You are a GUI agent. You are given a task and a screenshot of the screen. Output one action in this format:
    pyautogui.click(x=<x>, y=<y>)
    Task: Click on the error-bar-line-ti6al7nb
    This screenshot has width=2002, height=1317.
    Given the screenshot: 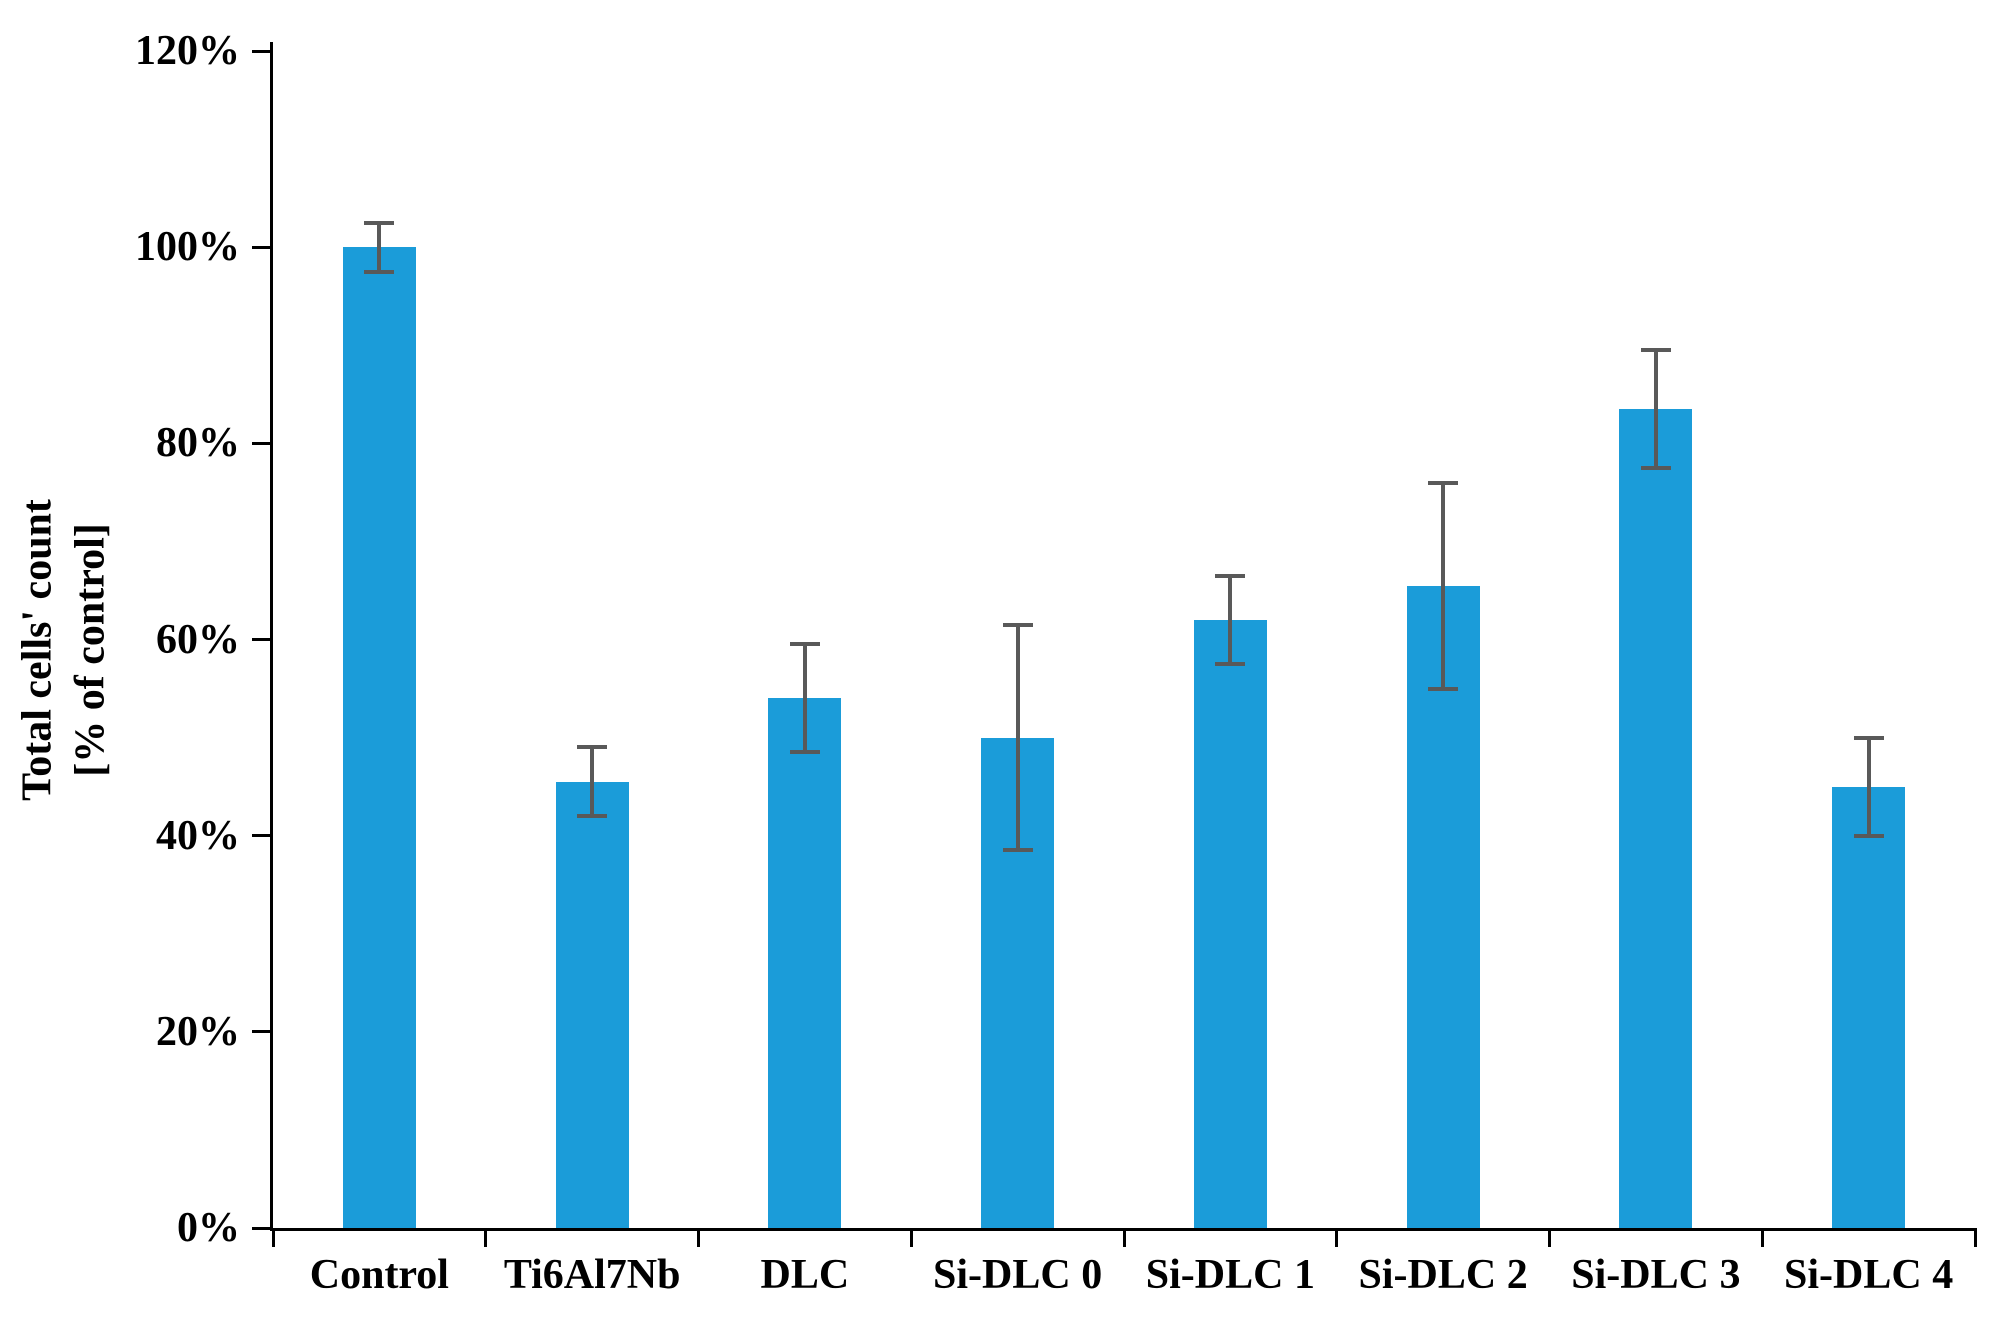 What is the action you would take?
    pyautogui.click(x=592, y=782)
    